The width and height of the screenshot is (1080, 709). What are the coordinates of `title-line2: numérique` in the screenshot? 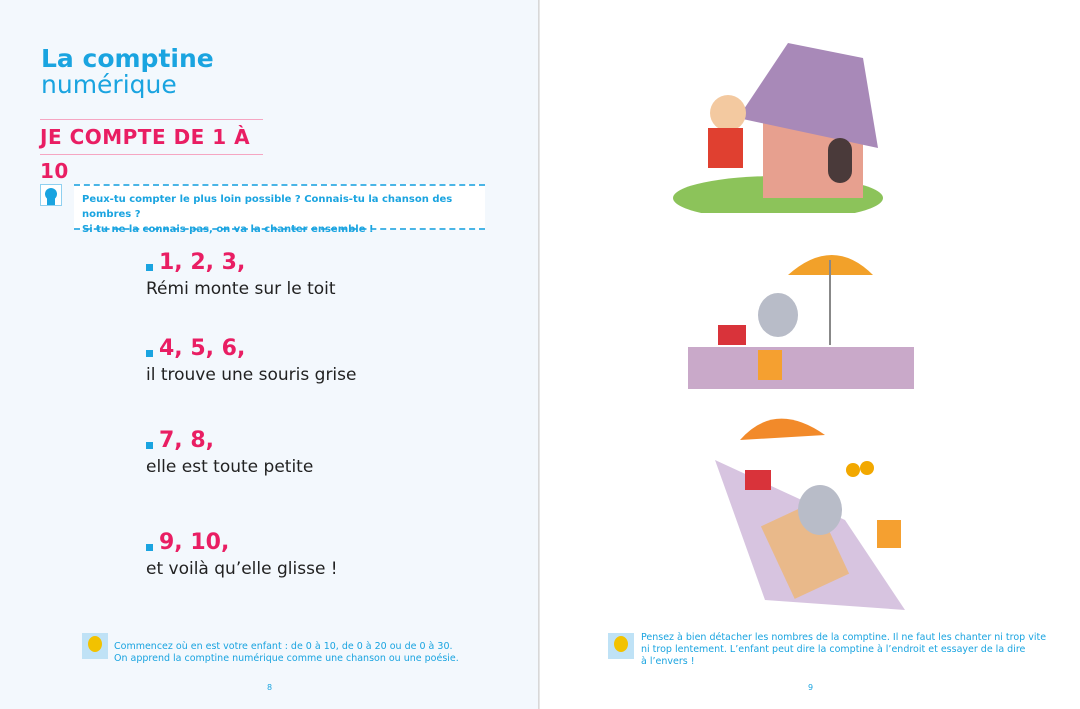 It's located at (109, 84).